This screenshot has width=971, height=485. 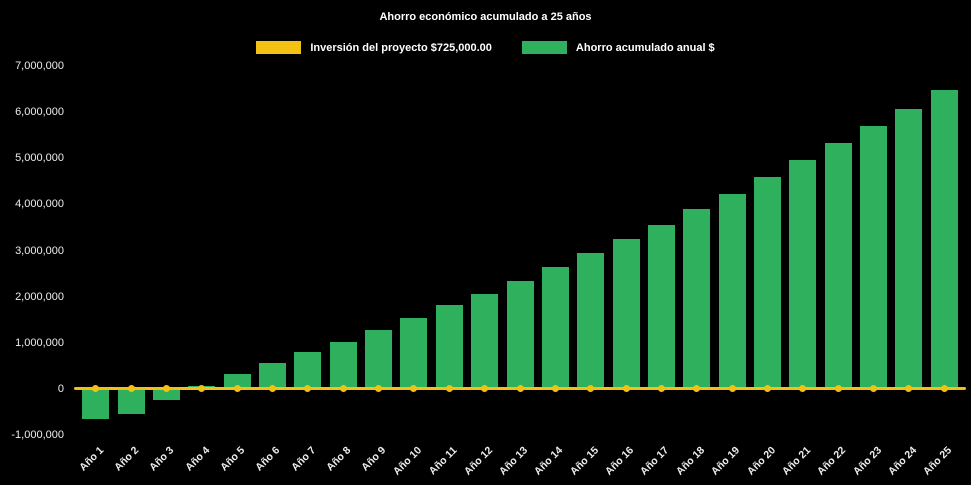 What do you see at coordinates (233, 459) in the screenshot?
I see `x-tick-label: Año 5` at bounding box center [233, 459].